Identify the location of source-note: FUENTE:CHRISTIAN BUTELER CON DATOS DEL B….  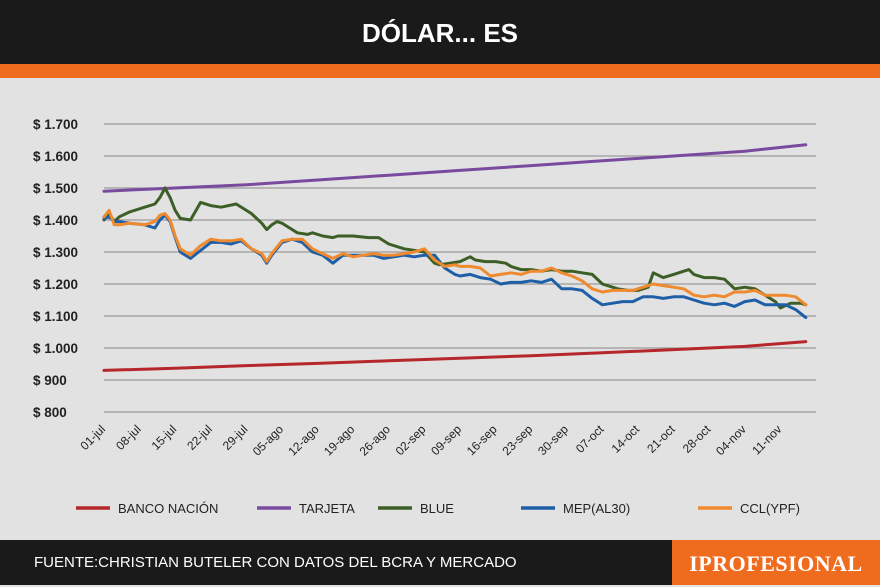
(275, 562).